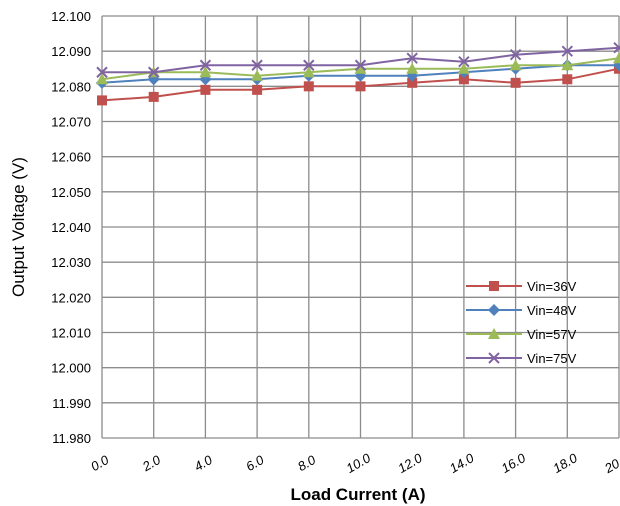 The image size is (620, 506). I want to click on x-tick-label: 4.0, so click(204, 463).